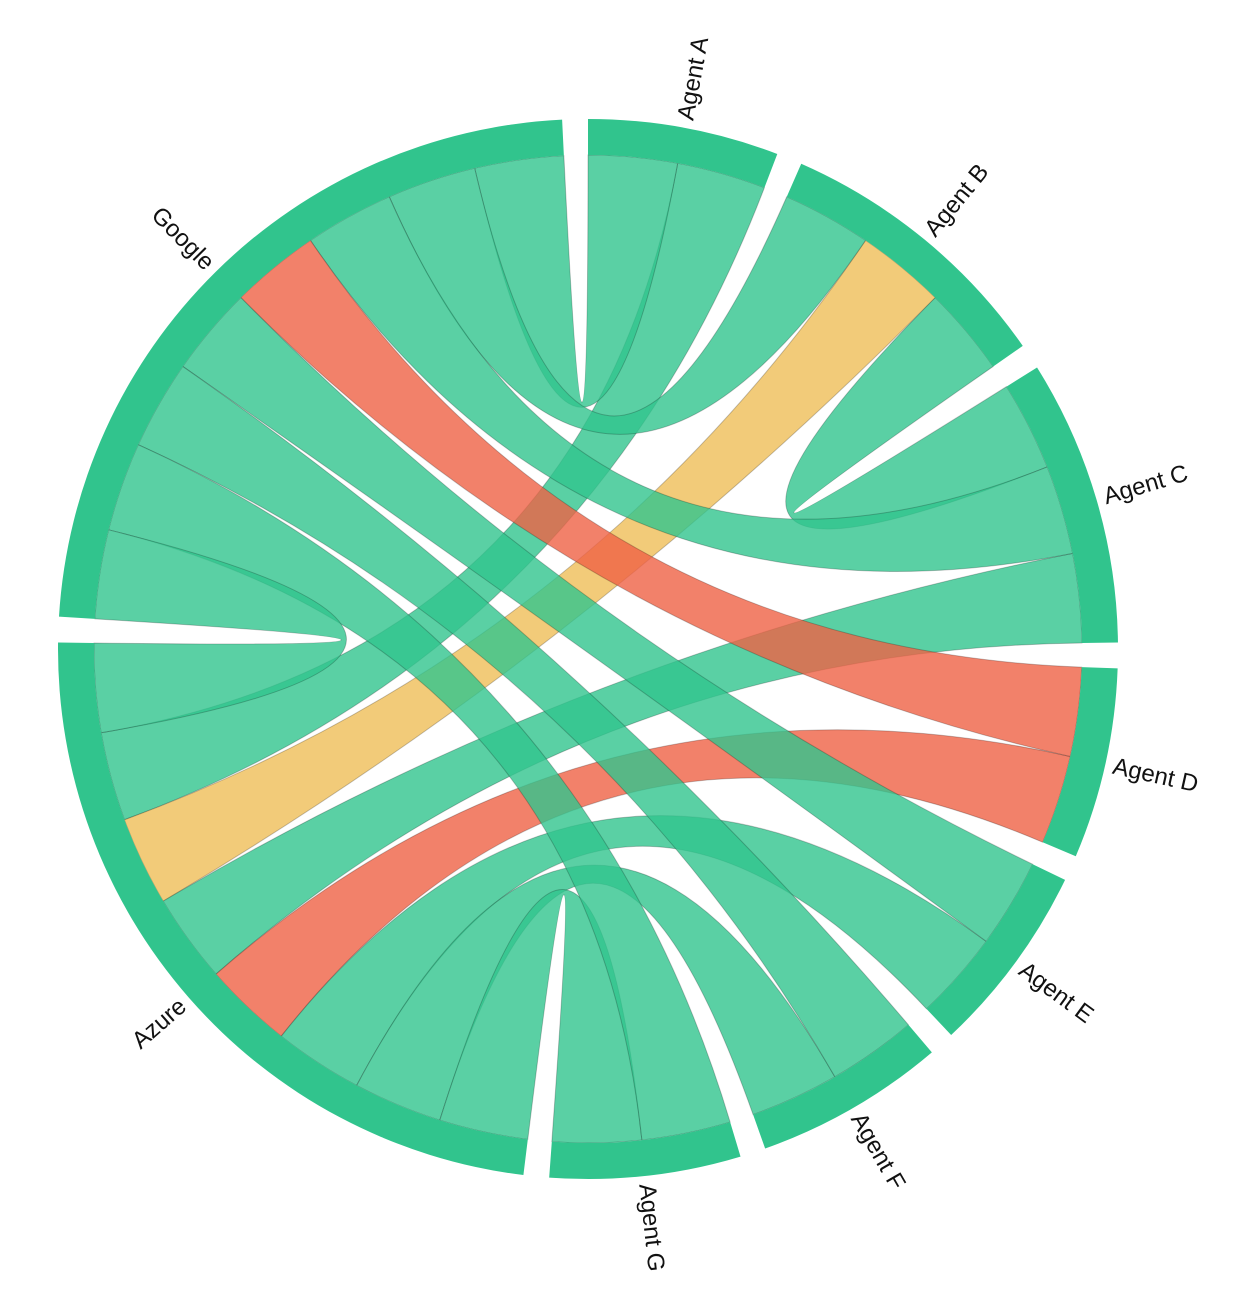 This screenshot has height=1306, width=1244. I want to click on group-arc-agent-b, so click(904, 265).